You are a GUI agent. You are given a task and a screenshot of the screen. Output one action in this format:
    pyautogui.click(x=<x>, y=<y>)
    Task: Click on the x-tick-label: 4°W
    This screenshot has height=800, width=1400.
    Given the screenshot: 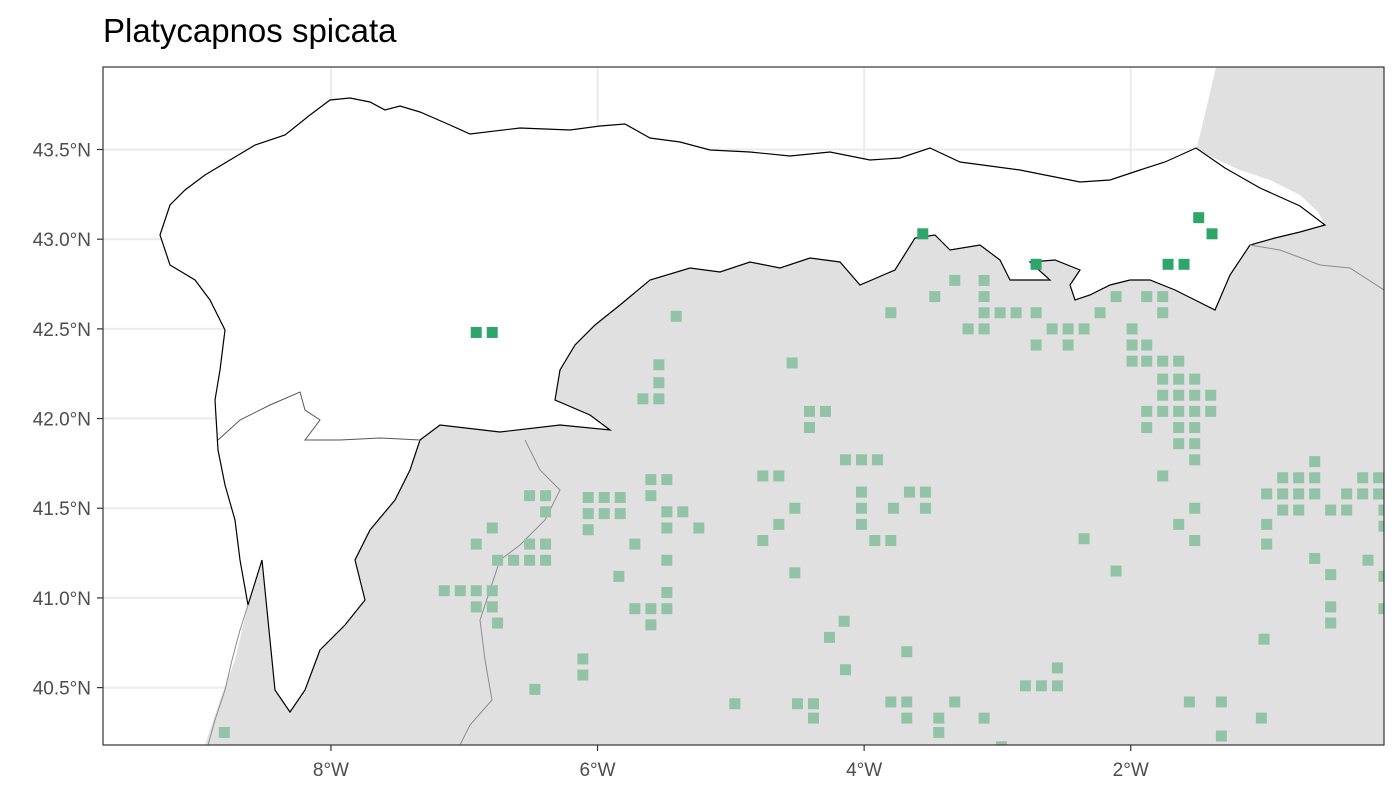 What is the action you would take?
    pyautogui.click(x=864, y=770)
    